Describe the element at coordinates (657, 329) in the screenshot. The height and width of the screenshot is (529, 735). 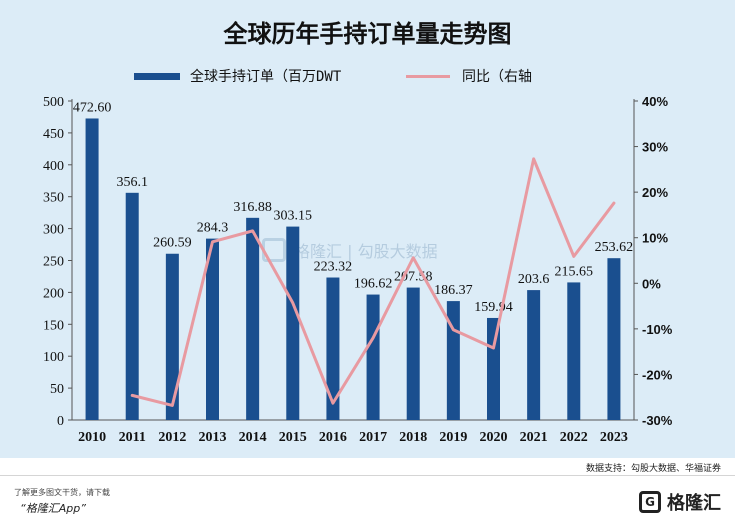
I see `y-right-tick-label: -10%` at that location.